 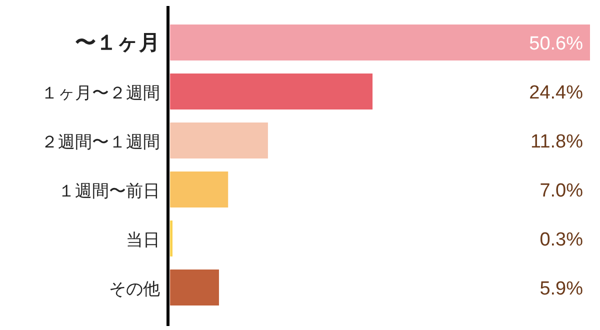 What do you see at coordinates (109, 192) in the screenshot?
I see `y-tick-label: １週間〜前日` at bounding box center [109, 192].